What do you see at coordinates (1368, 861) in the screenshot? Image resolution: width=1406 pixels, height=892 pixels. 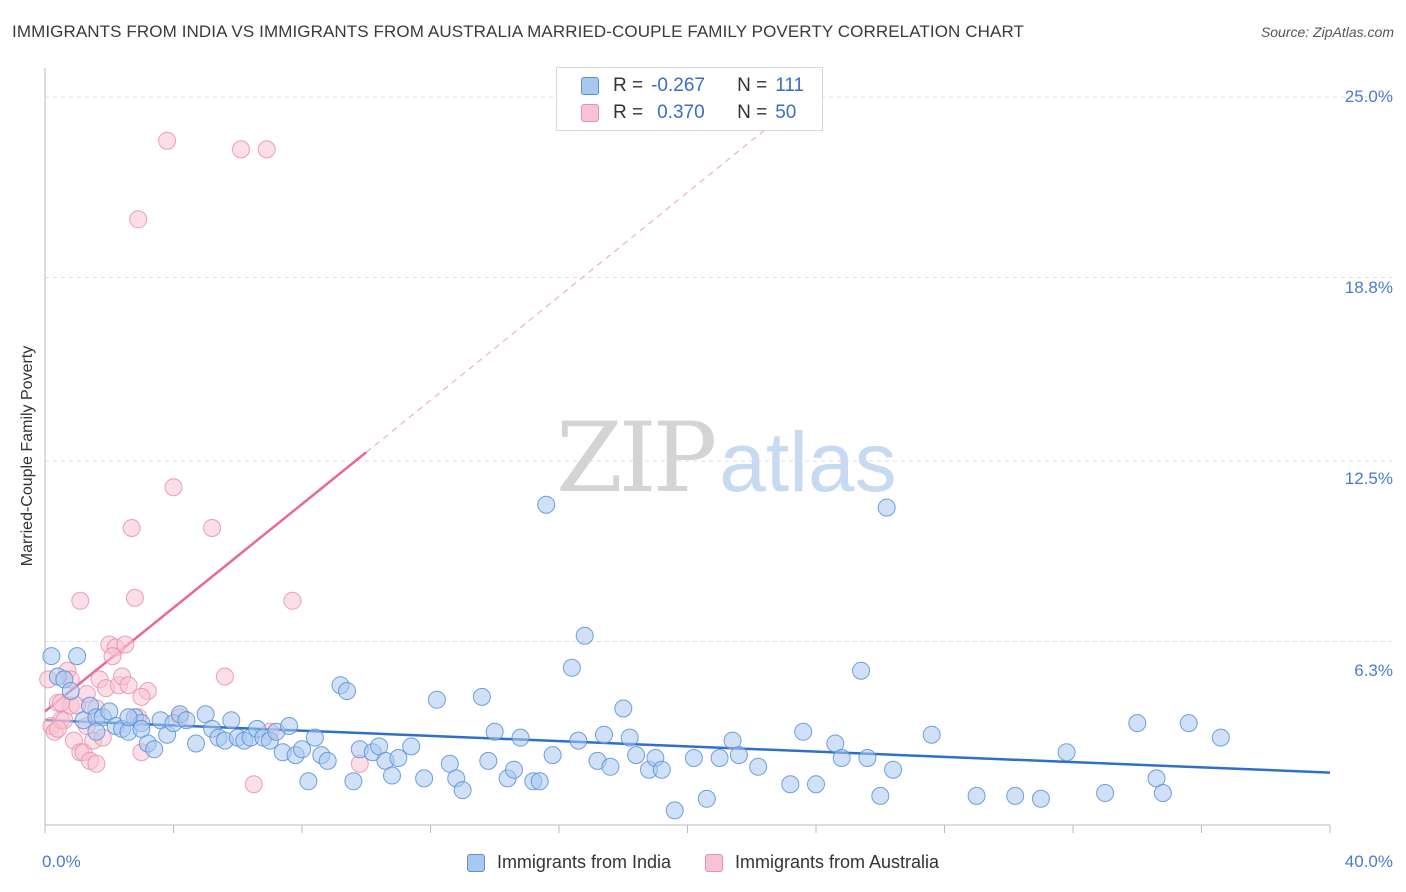 I see `x-tick-label-max: 40.0%` at bounding box center [1368, 861].